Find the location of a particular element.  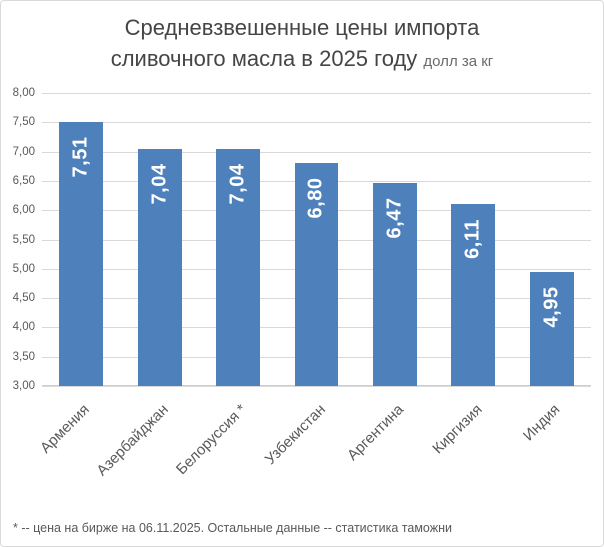

bar-6: 6,11 is located at coordinates (473, 294).